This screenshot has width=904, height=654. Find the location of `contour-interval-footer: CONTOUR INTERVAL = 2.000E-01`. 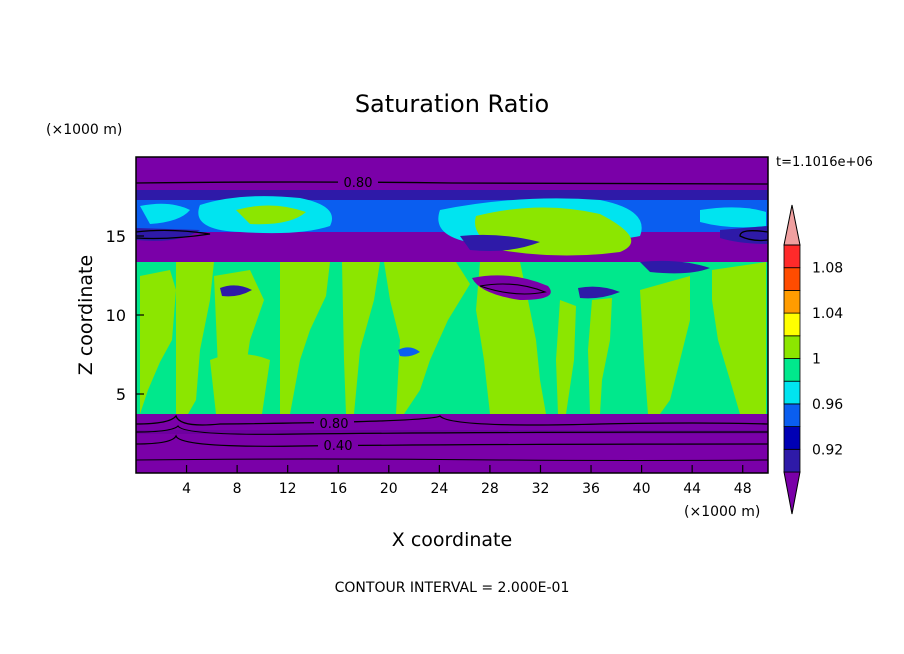

contour-interval-footer: CONTOUR INTERVAL = 2.000E-01 is located at coordinates (452, 588).